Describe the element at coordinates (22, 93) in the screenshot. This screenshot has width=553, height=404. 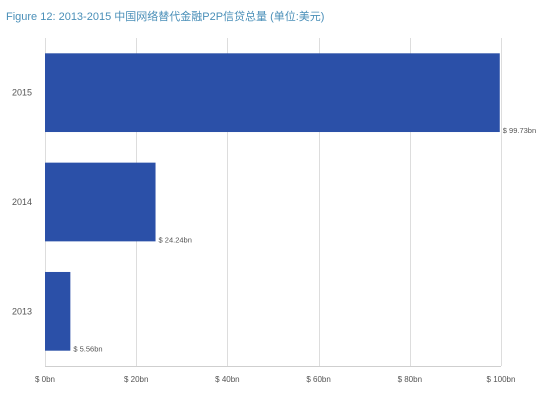
I see `category-label: 2015` at that location.